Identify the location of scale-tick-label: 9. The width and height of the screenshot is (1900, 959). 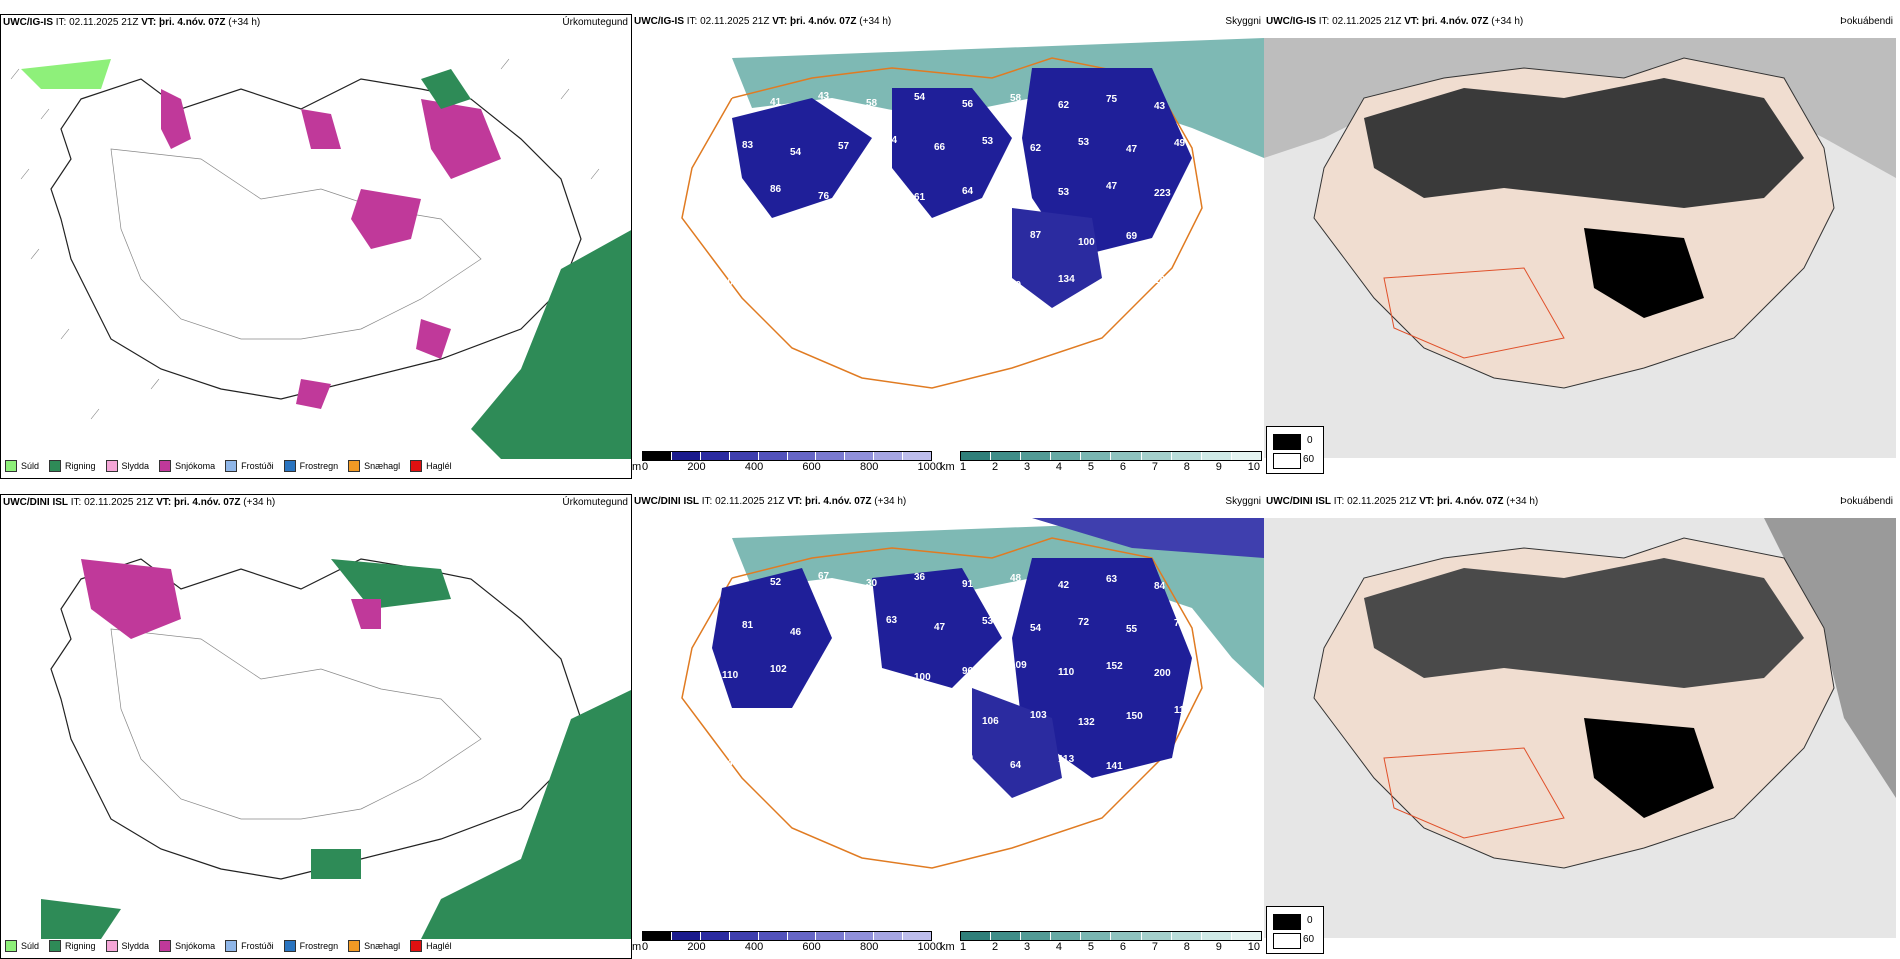
(1218, 467).